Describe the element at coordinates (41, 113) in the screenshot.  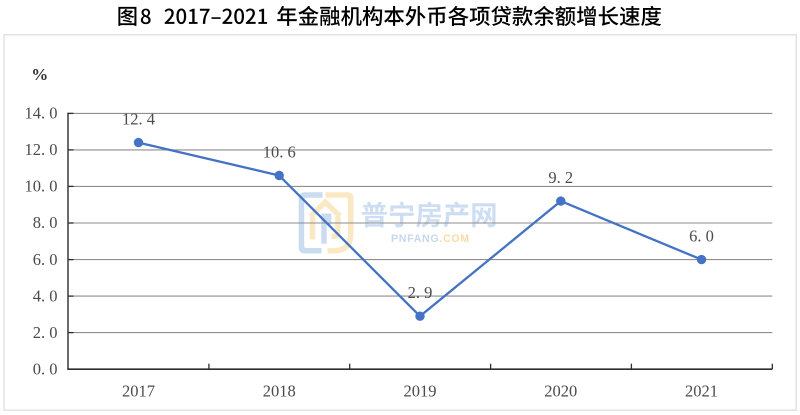
I see `svg-text: 14. 0` at that location.